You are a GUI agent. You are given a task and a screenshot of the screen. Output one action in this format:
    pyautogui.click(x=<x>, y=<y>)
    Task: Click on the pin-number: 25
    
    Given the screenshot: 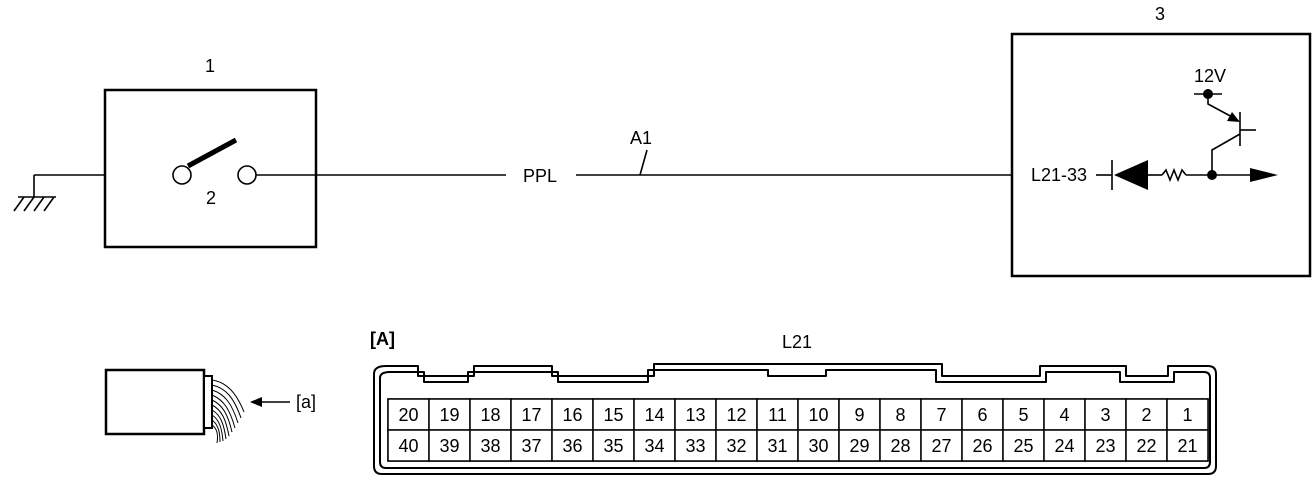 What is the action you would take?
    pyautogui.click(x=1023, y=446)
    